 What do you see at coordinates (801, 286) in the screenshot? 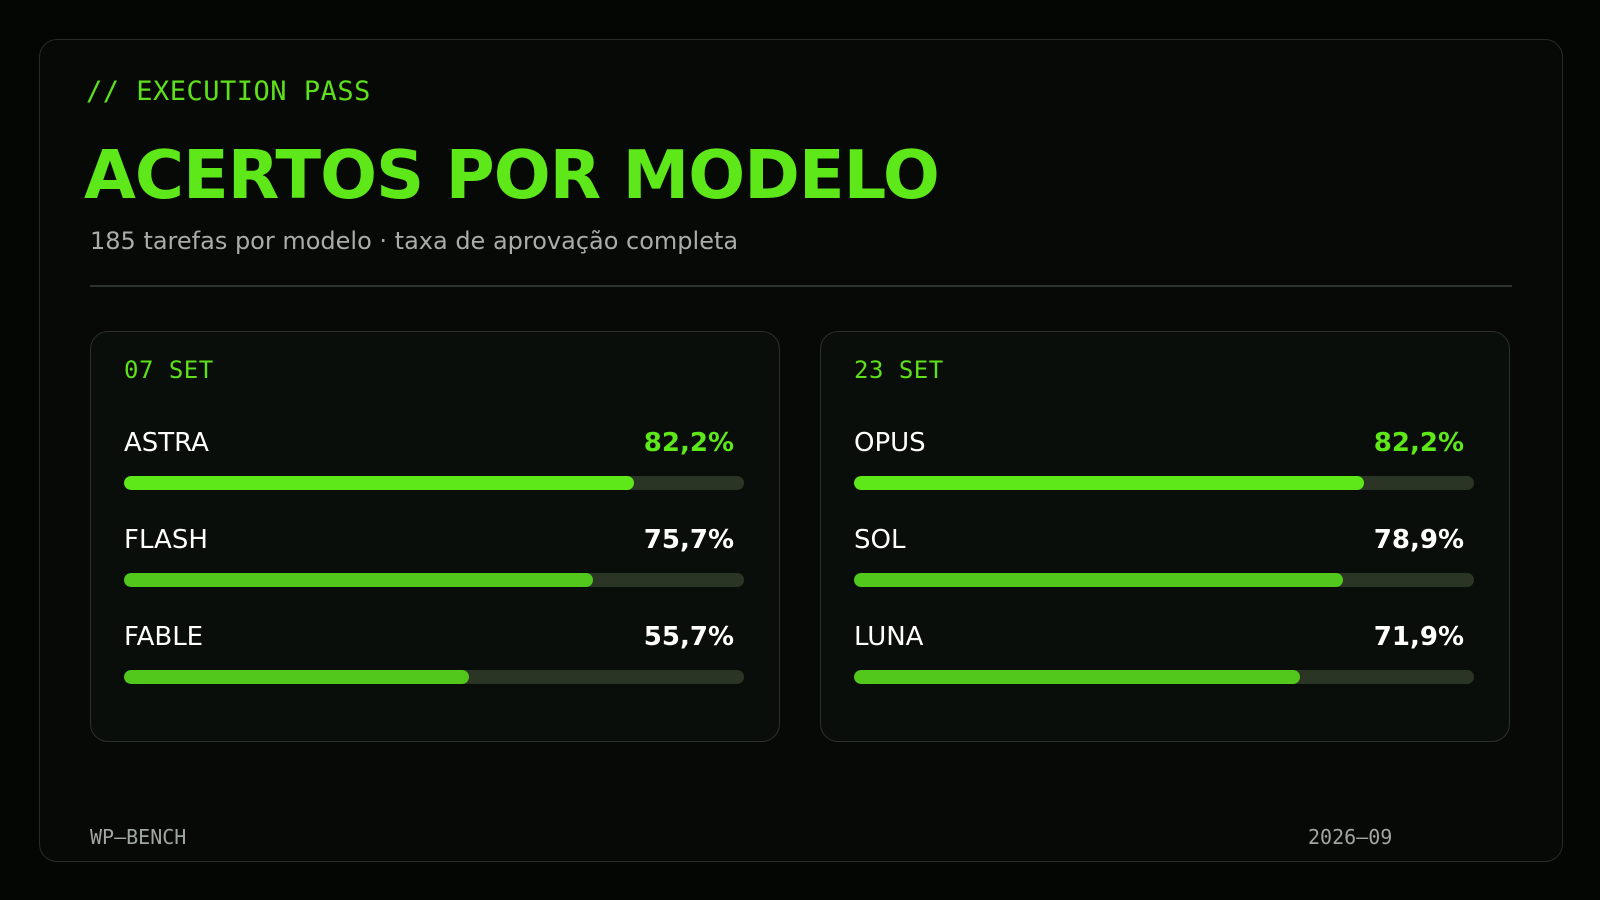
I see `header-divider` at bounding box center [801, 286].